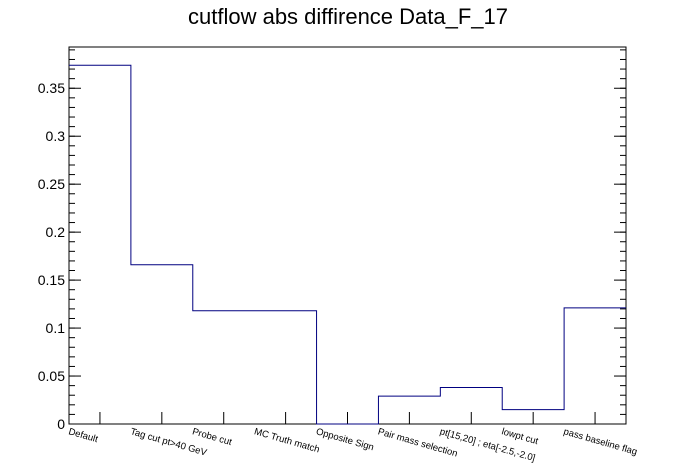 This screenshot has width=696, height=472. I want to click on y-tick-label: 0, so click(61, 424).